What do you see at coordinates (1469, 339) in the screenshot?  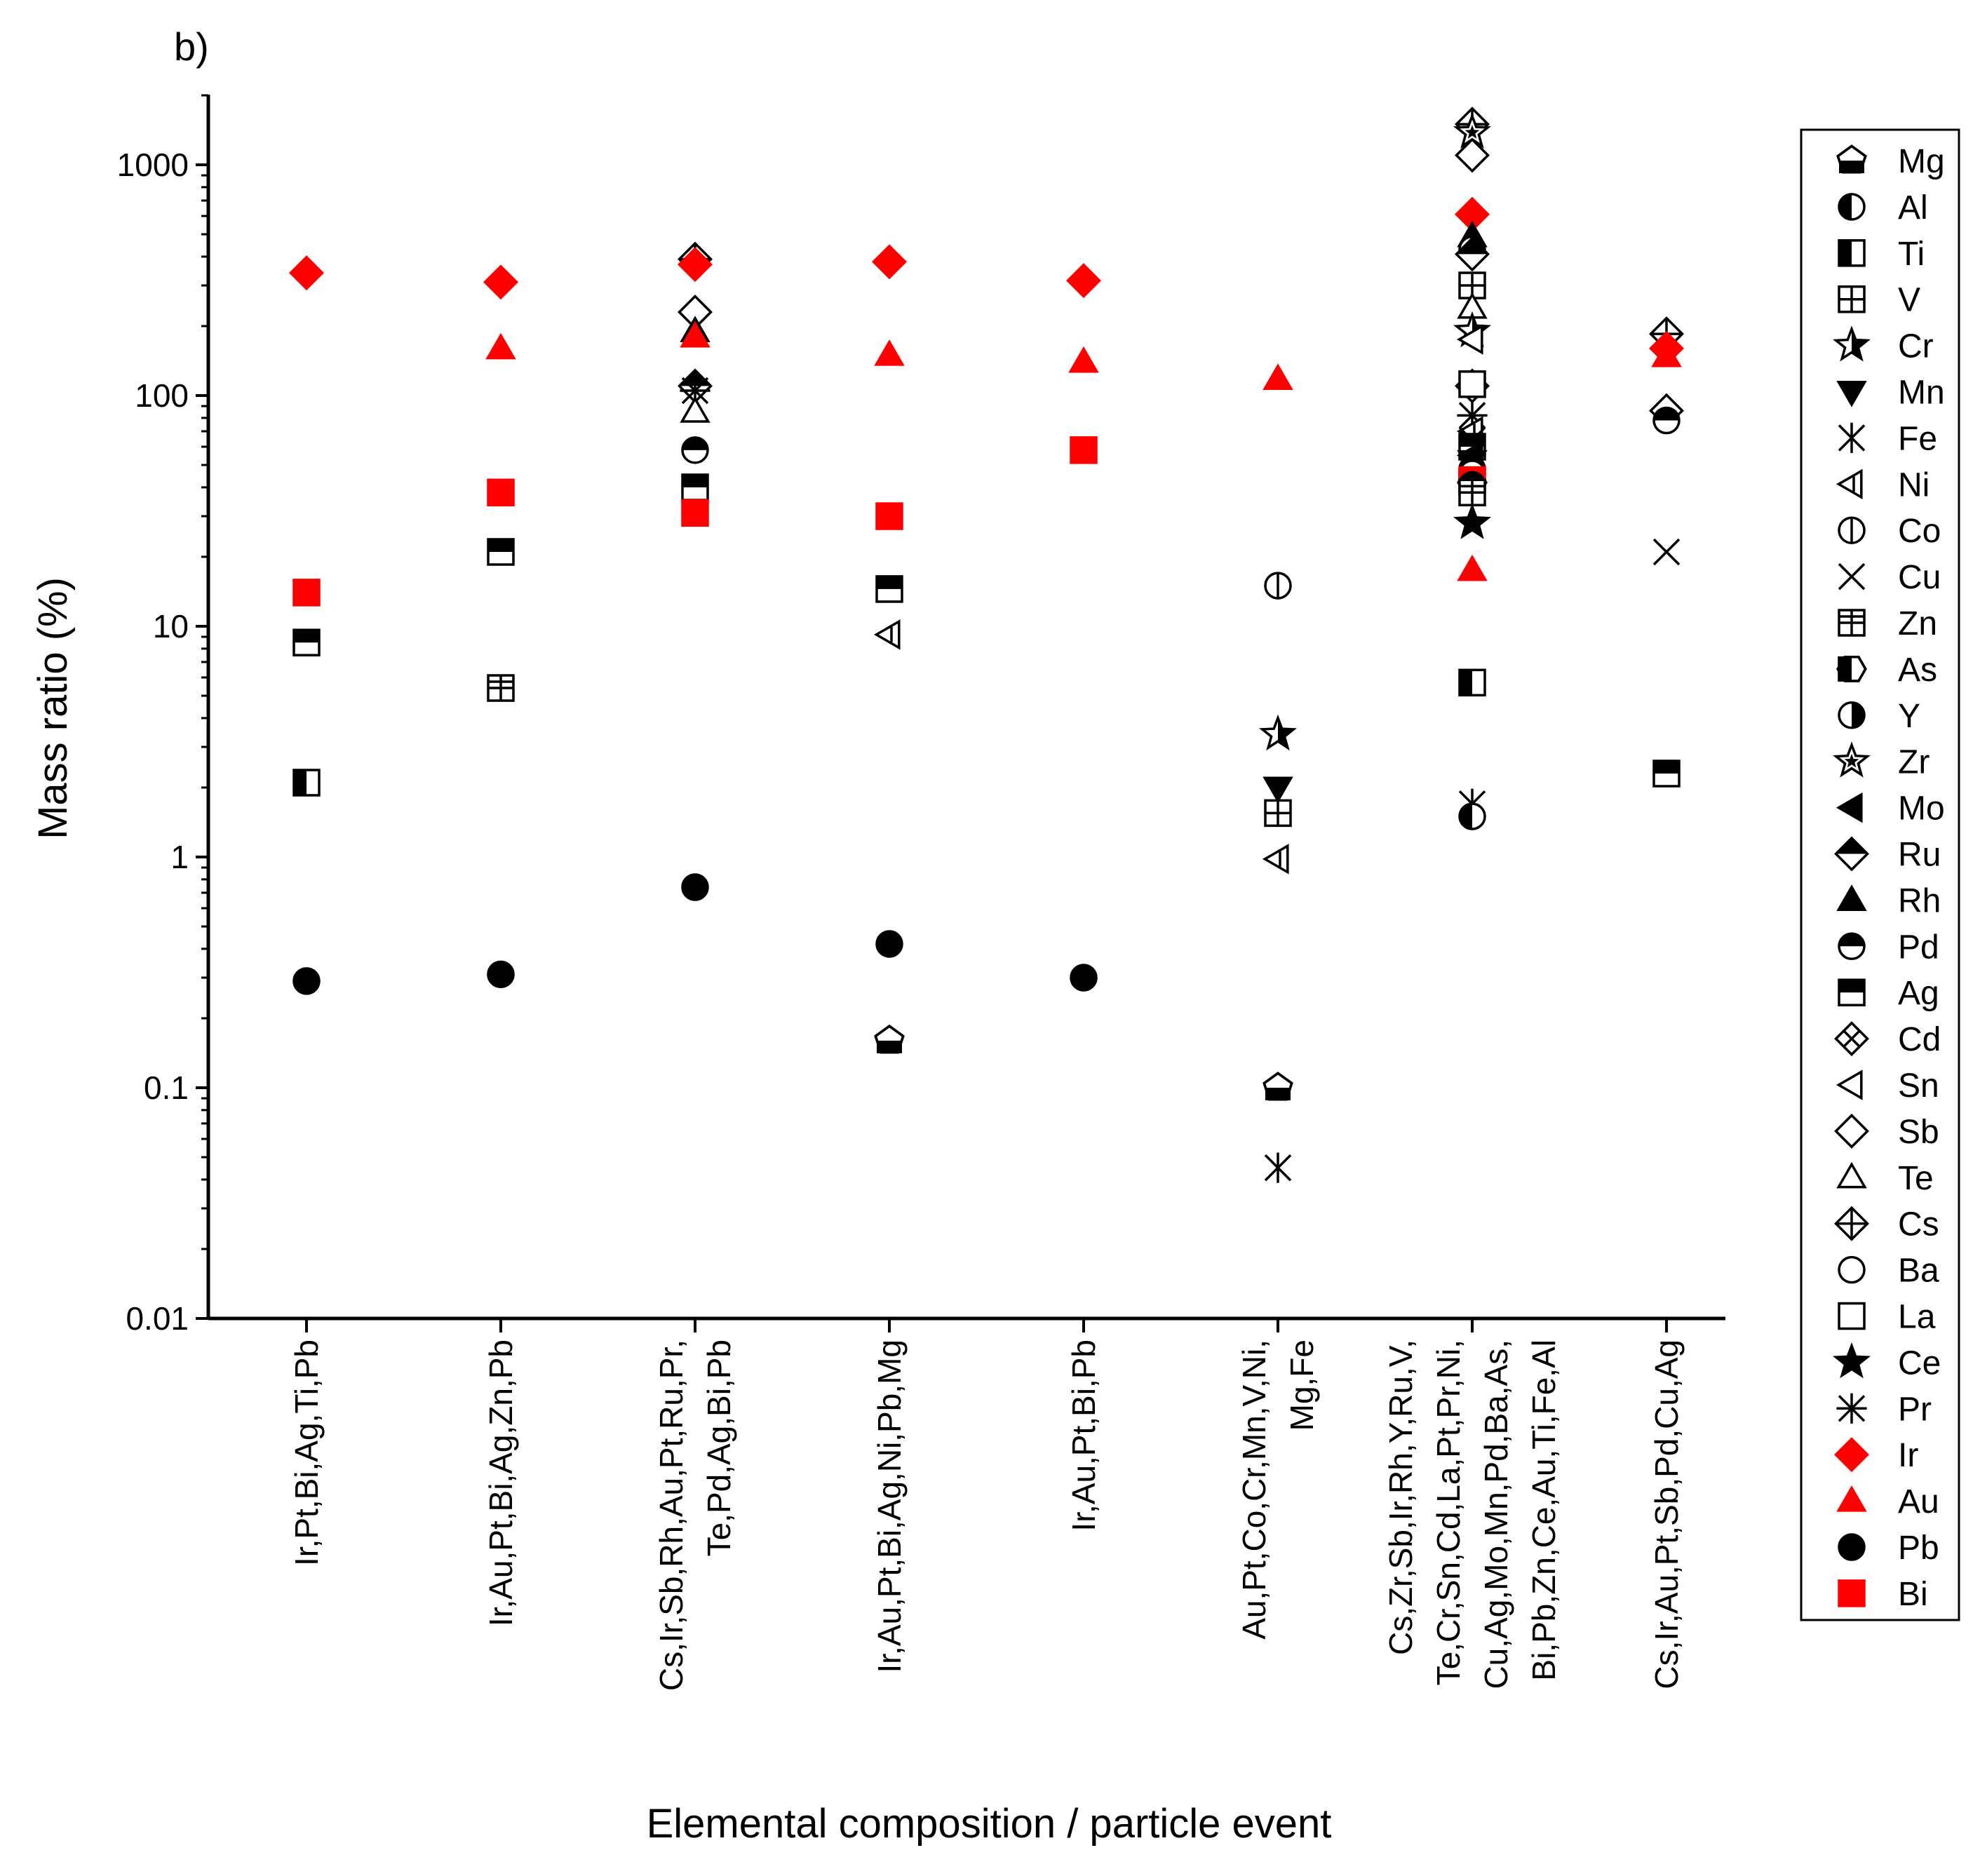 I see `data-point-sn` at bounding box center [1469, 339].